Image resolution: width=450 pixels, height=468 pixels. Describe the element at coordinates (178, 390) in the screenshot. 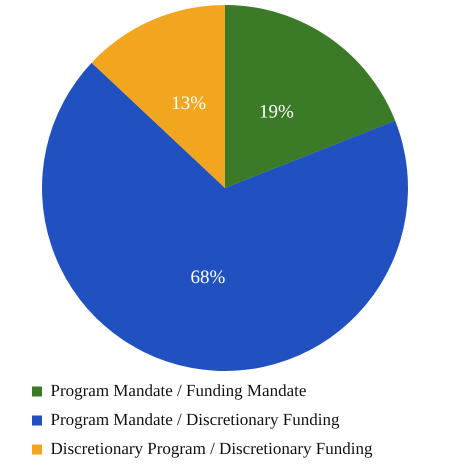

I see `legend-label: Program Mandate / Funding Mandate` at that location.